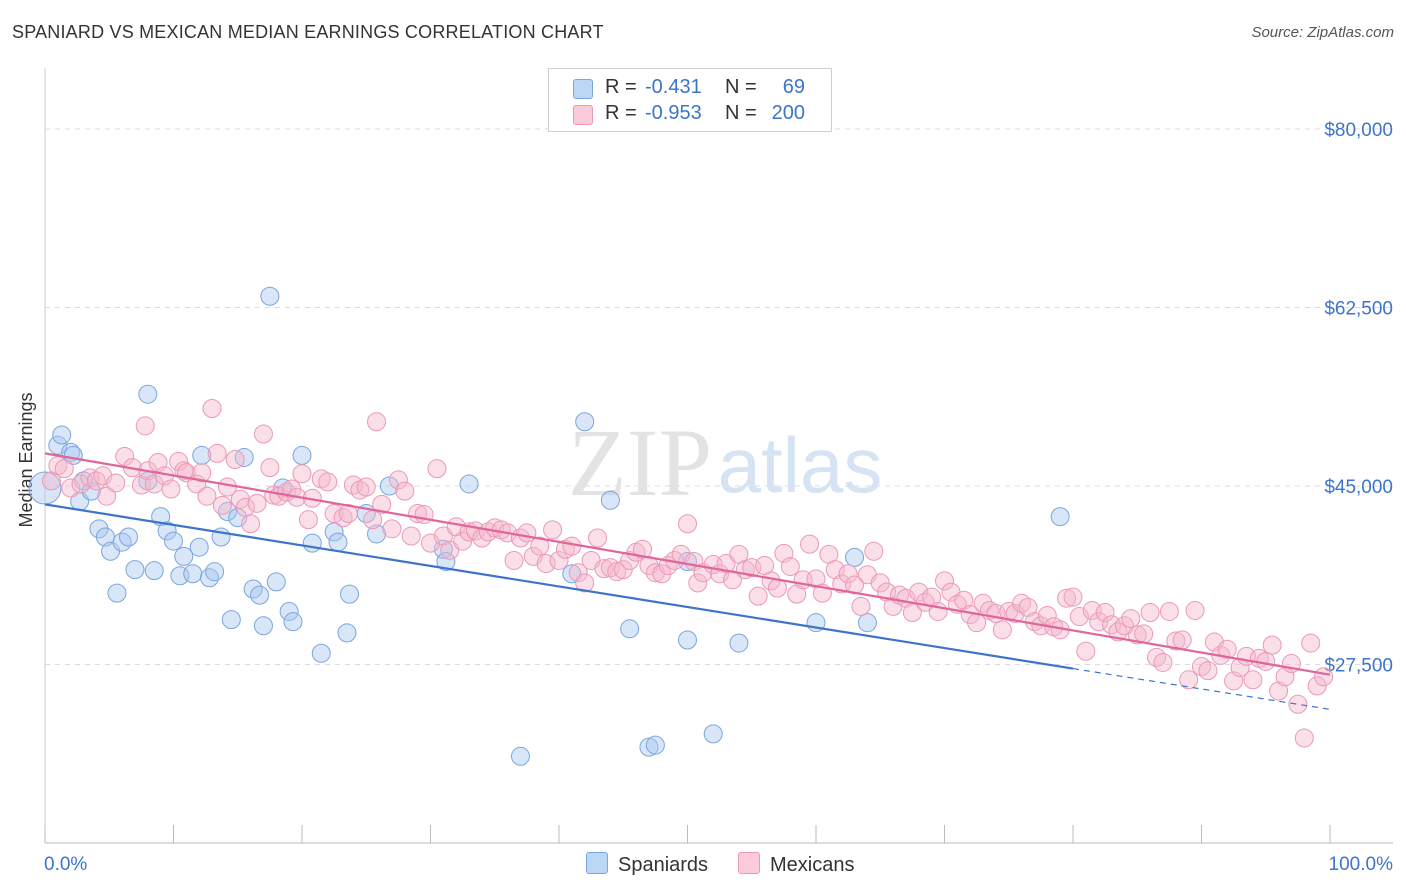  What do you see at coordinates (597, 863) in the screenshot?
I see `spaniards-legend-swatch` at bounding box center [597, 863].